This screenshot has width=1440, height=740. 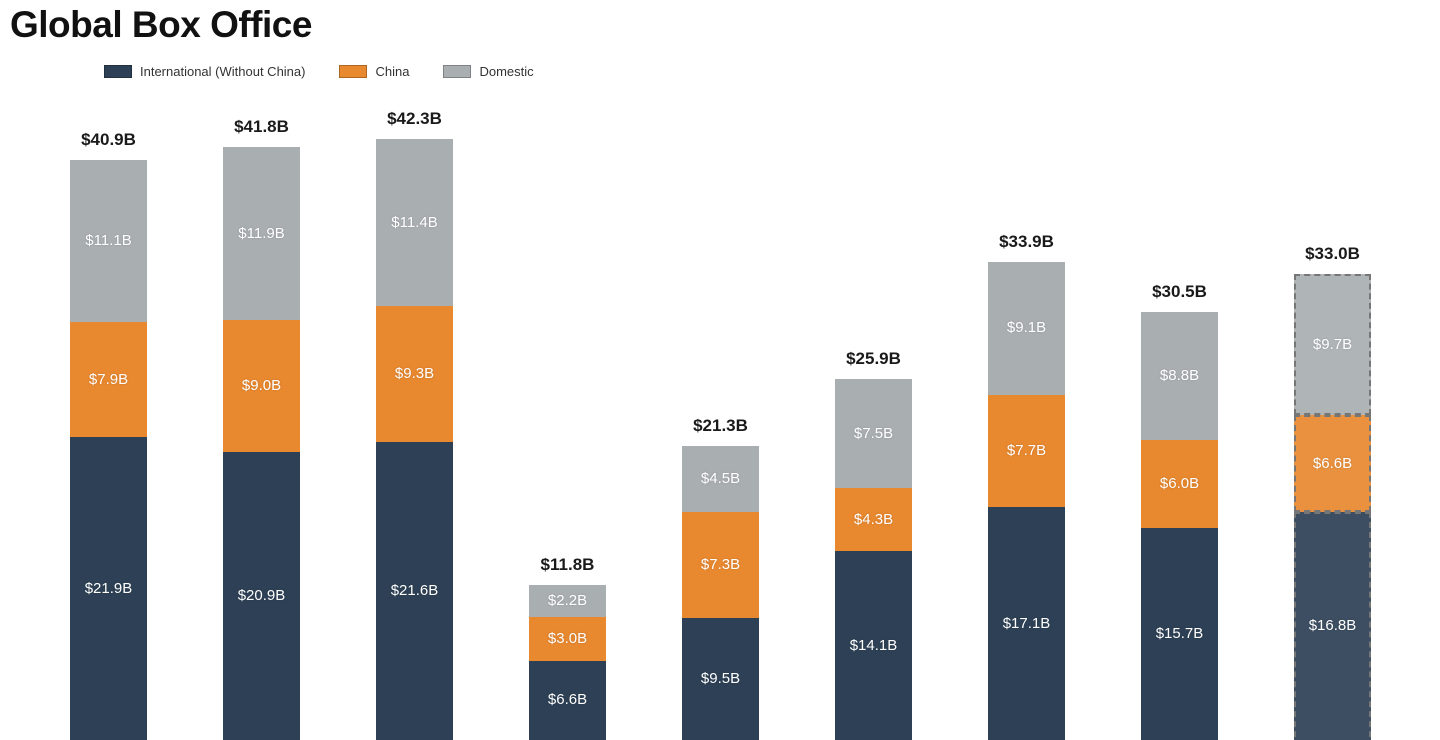 I want to click on bar-segment-label-china: $3.0B, so click(x=567, y=638).